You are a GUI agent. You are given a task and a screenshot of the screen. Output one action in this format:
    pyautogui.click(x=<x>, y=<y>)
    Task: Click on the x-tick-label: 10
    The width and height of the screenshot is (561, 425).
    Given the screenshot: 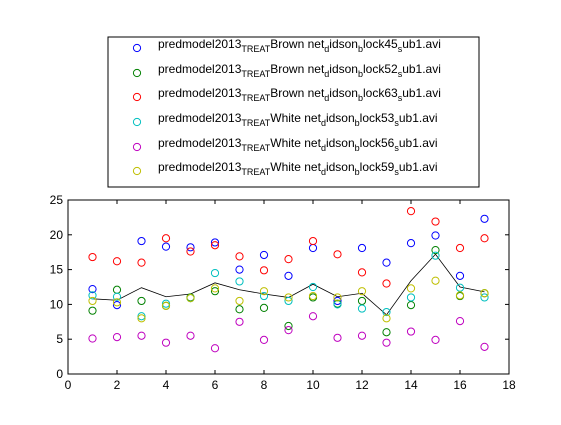 What is the action you would take?
    pyautogui.click(x=313, y=385)
    